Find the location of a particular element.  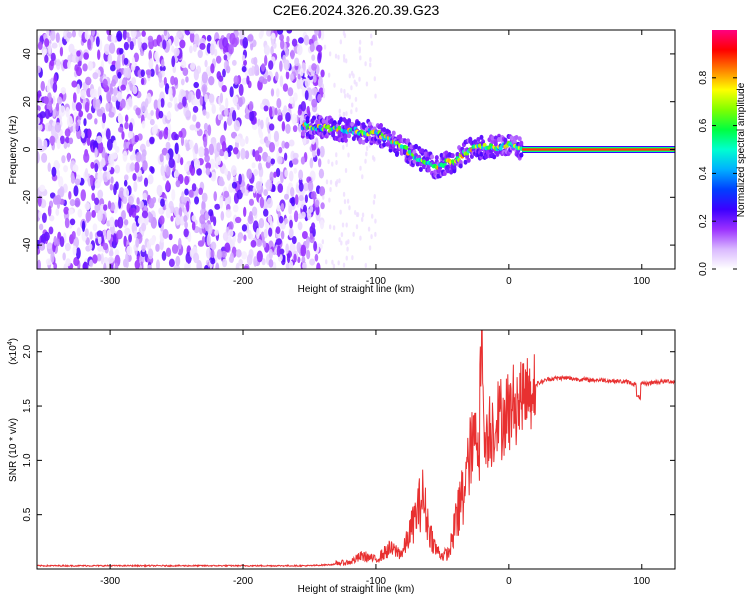

colorbar-tick-label: 0.2 is located at coordinates (703, 221).